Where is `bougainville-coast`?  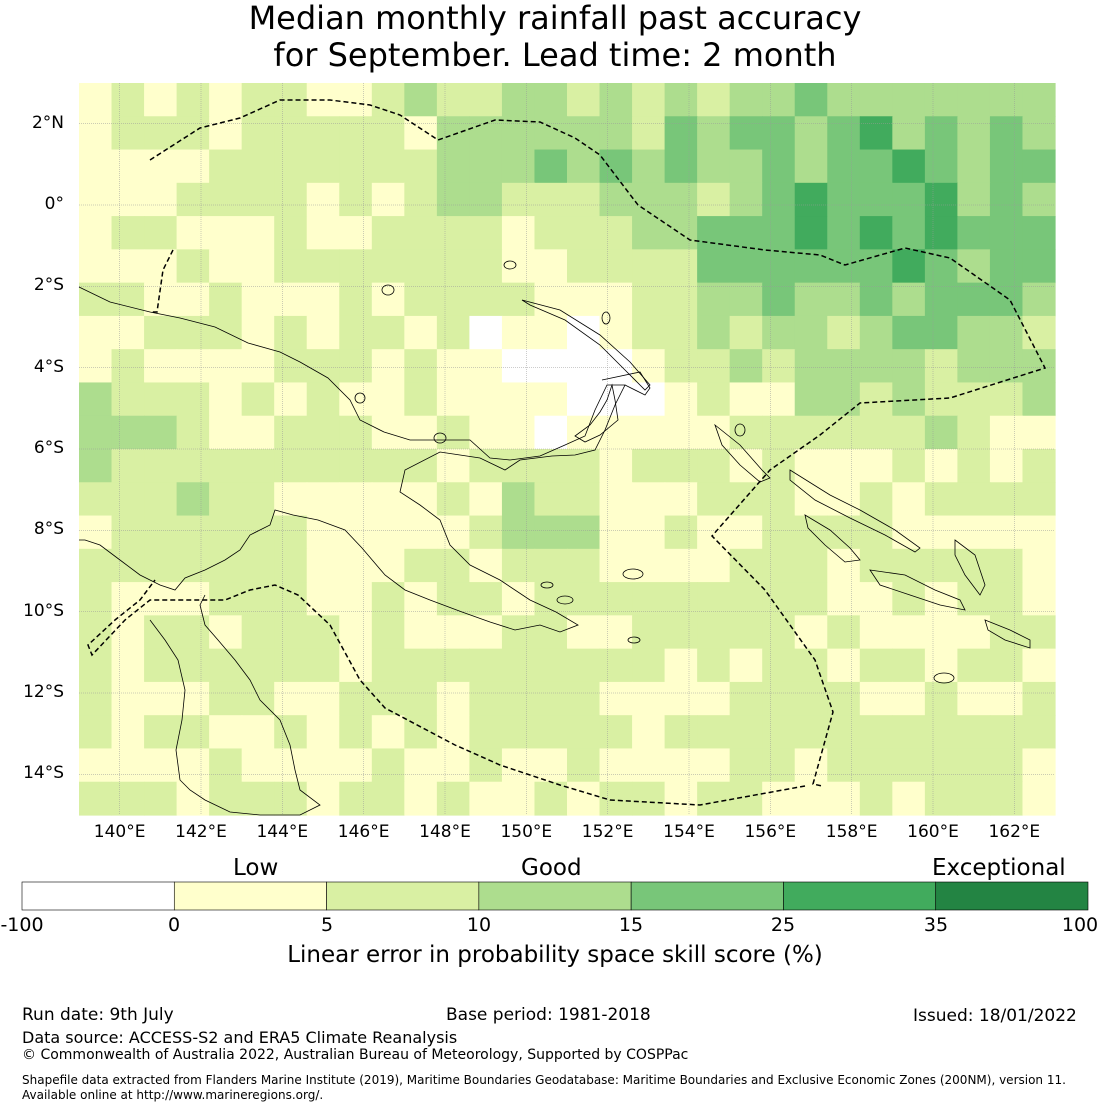
bougainville-coast is located at coordinates (742, 453).